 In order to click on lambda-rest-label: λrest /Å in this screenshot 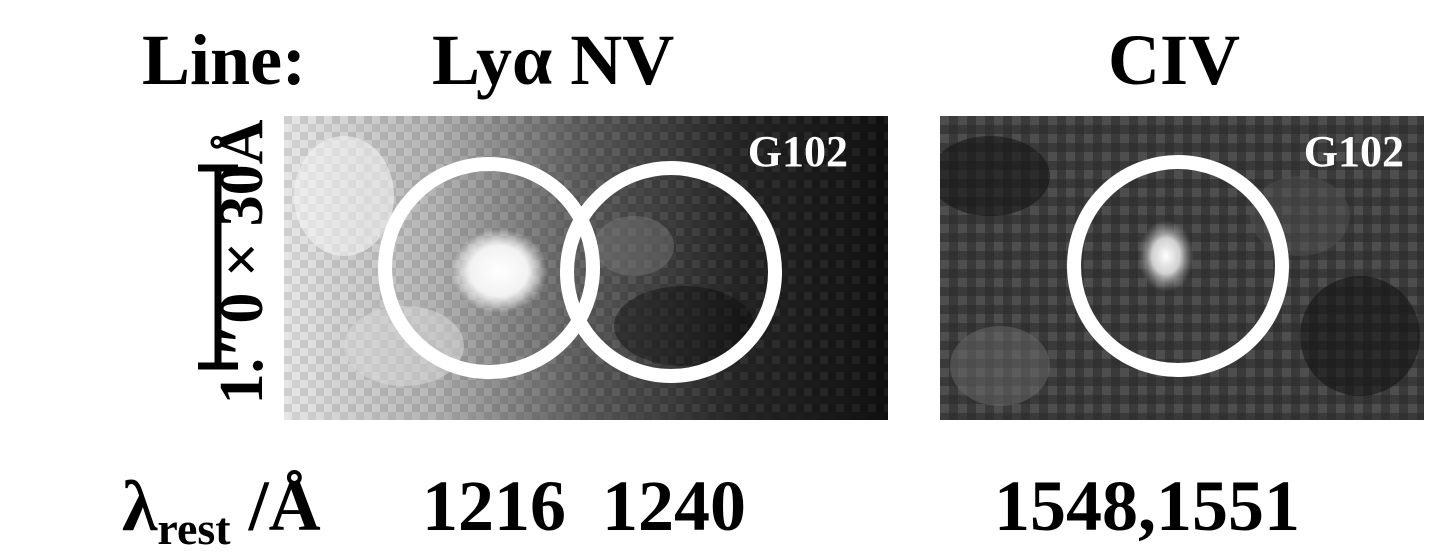, I will do `click(221, 511)`.